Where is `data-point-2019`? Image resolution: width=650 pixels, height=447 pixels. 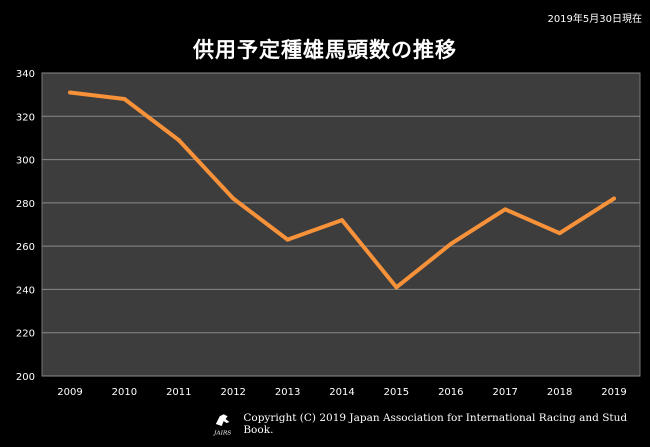 data-point-2019 is located at coordinates (614, 198).